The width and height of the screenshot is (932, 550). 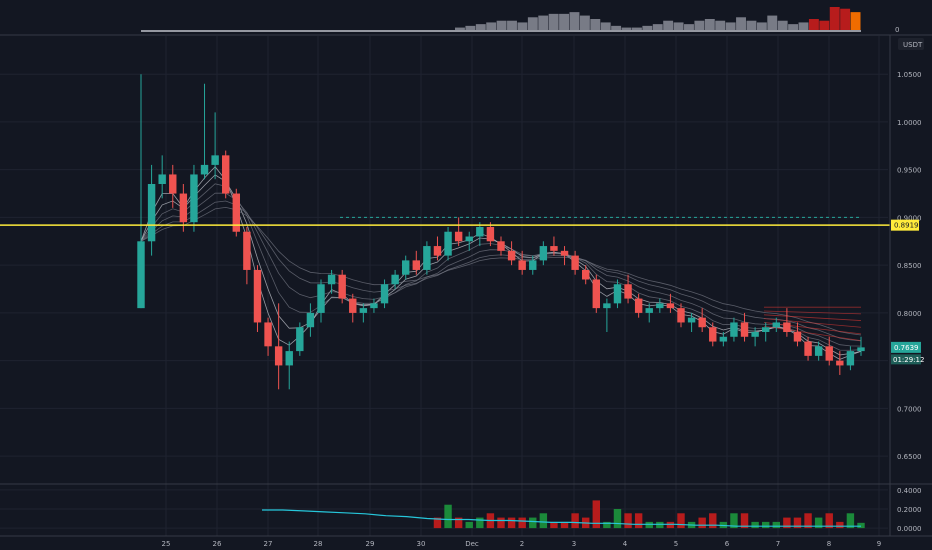 What do you see at coordinates (911, 44) in the screenshot?
I see `currency-badge` at bounding box center [911, 44].